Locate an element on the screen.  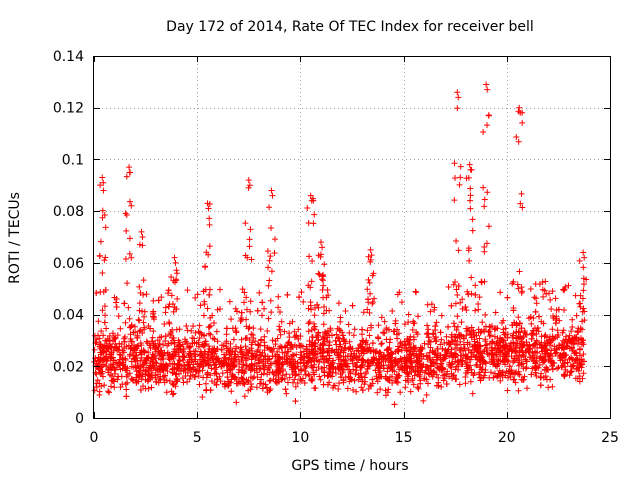
y-tick-label: 0.02 is located at coordinates (68, 367).